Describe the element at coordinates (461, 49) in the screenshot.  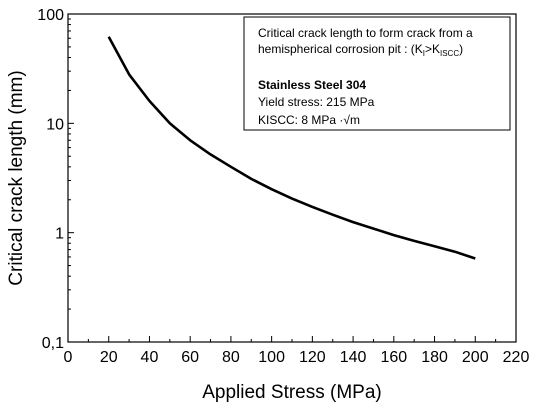
I see `annotation-line-2-post: )` at that location.